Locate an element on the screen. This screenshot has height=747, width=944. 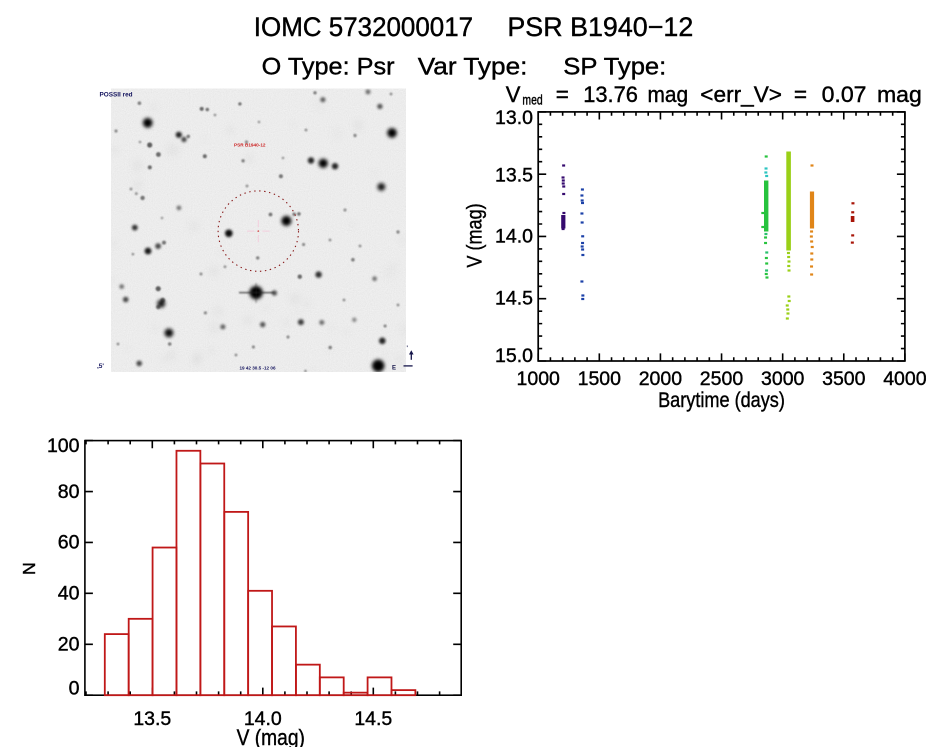
svg-text: 3500 is located at coordinates (844, 379).